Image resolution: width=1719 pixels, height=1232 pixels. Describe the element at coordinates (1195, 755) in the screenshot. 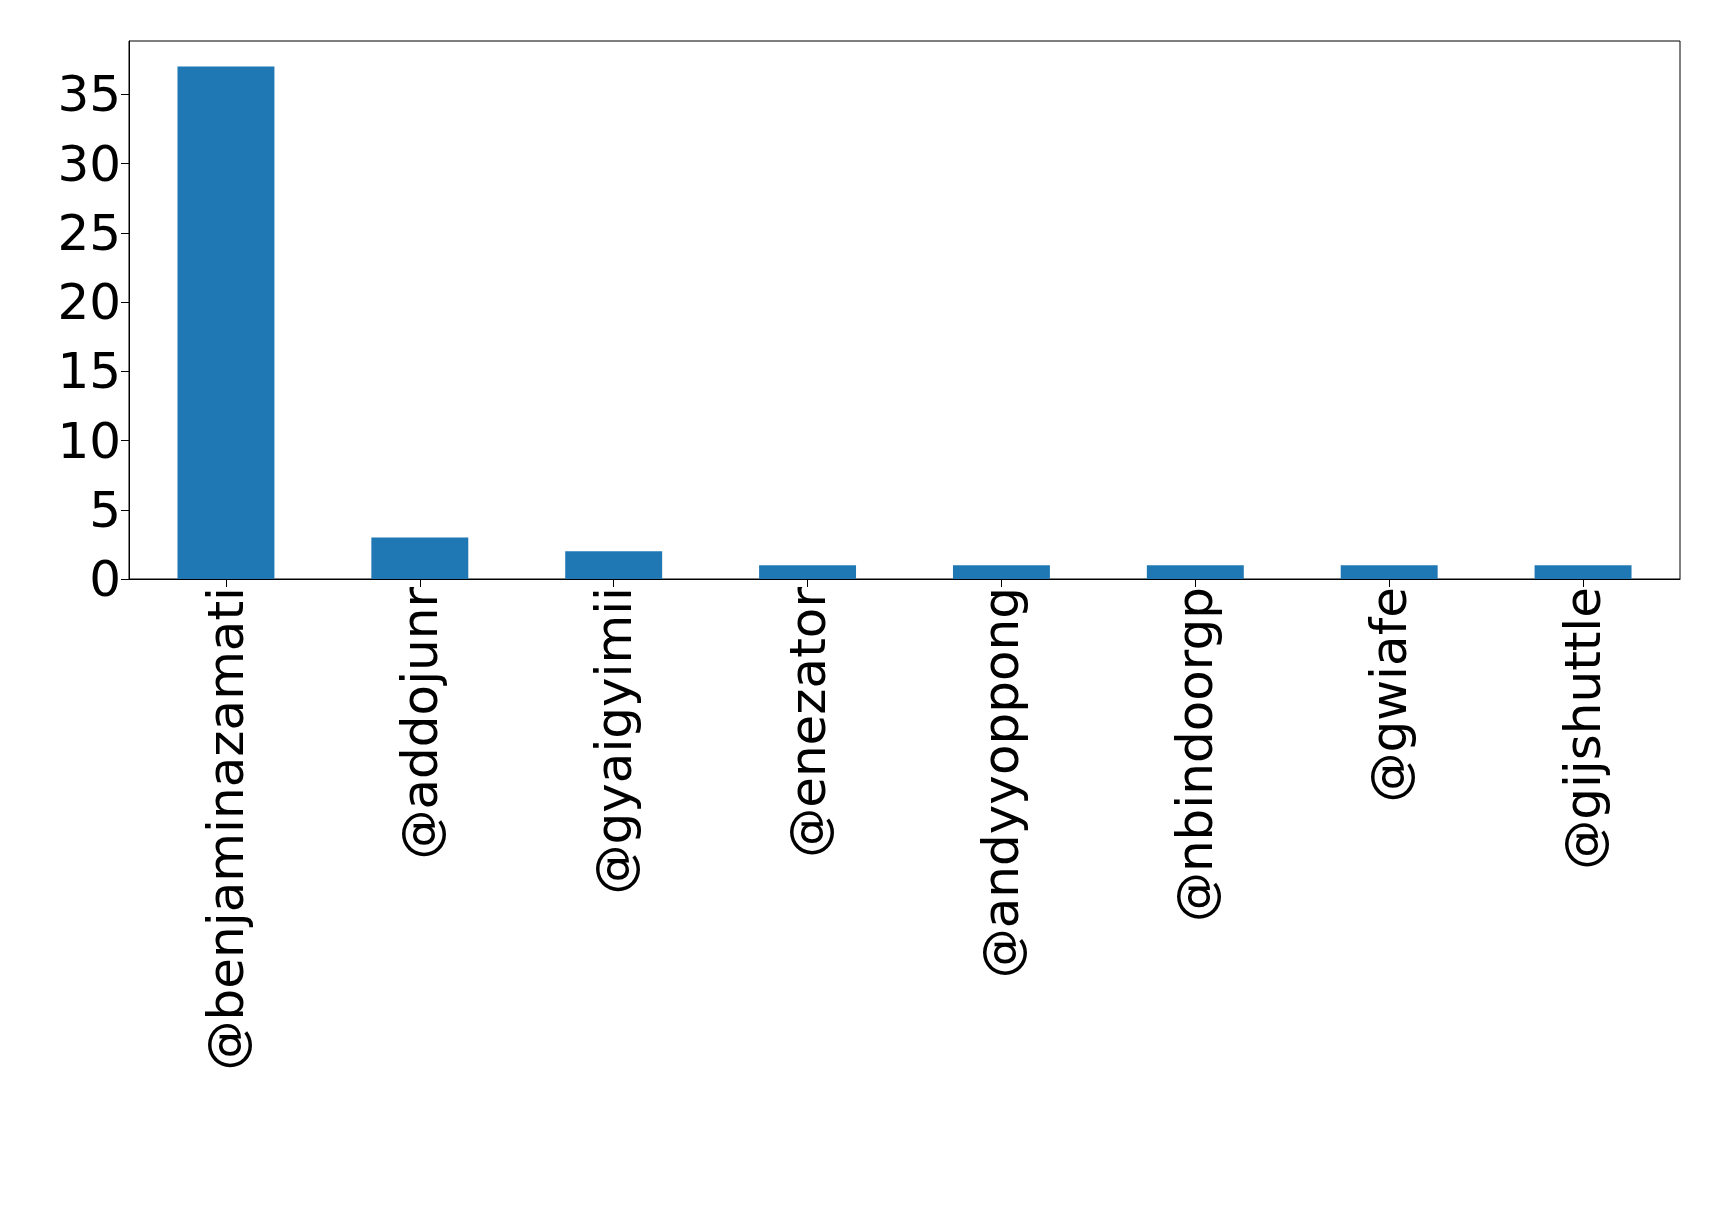

I see `x-tick-label: @nbindoorgp` at that location.